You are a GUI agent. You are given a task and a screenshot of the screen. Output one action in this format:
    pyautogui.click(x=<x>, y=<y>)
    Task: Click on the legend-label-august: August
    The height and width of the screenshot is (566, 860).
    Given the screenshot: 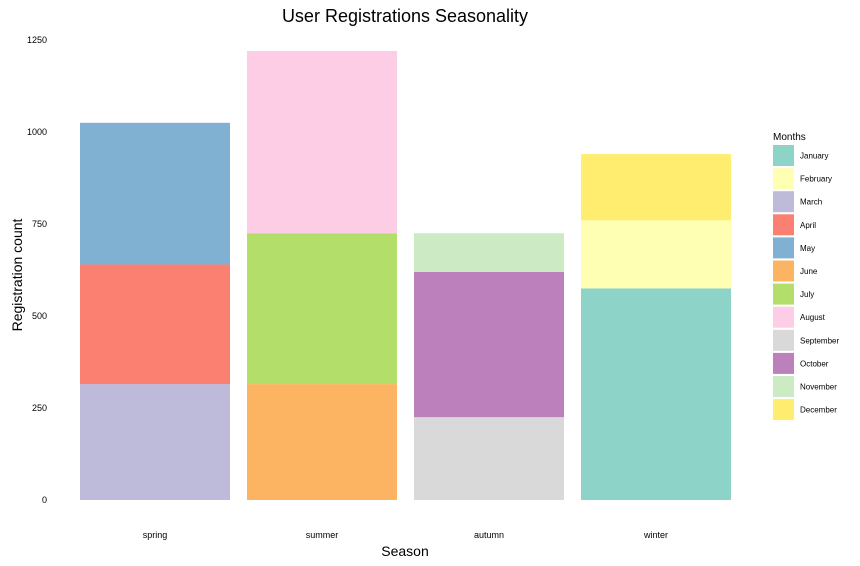 What is the action you would take?
    pyautogui.click(x=813, y=317)
    